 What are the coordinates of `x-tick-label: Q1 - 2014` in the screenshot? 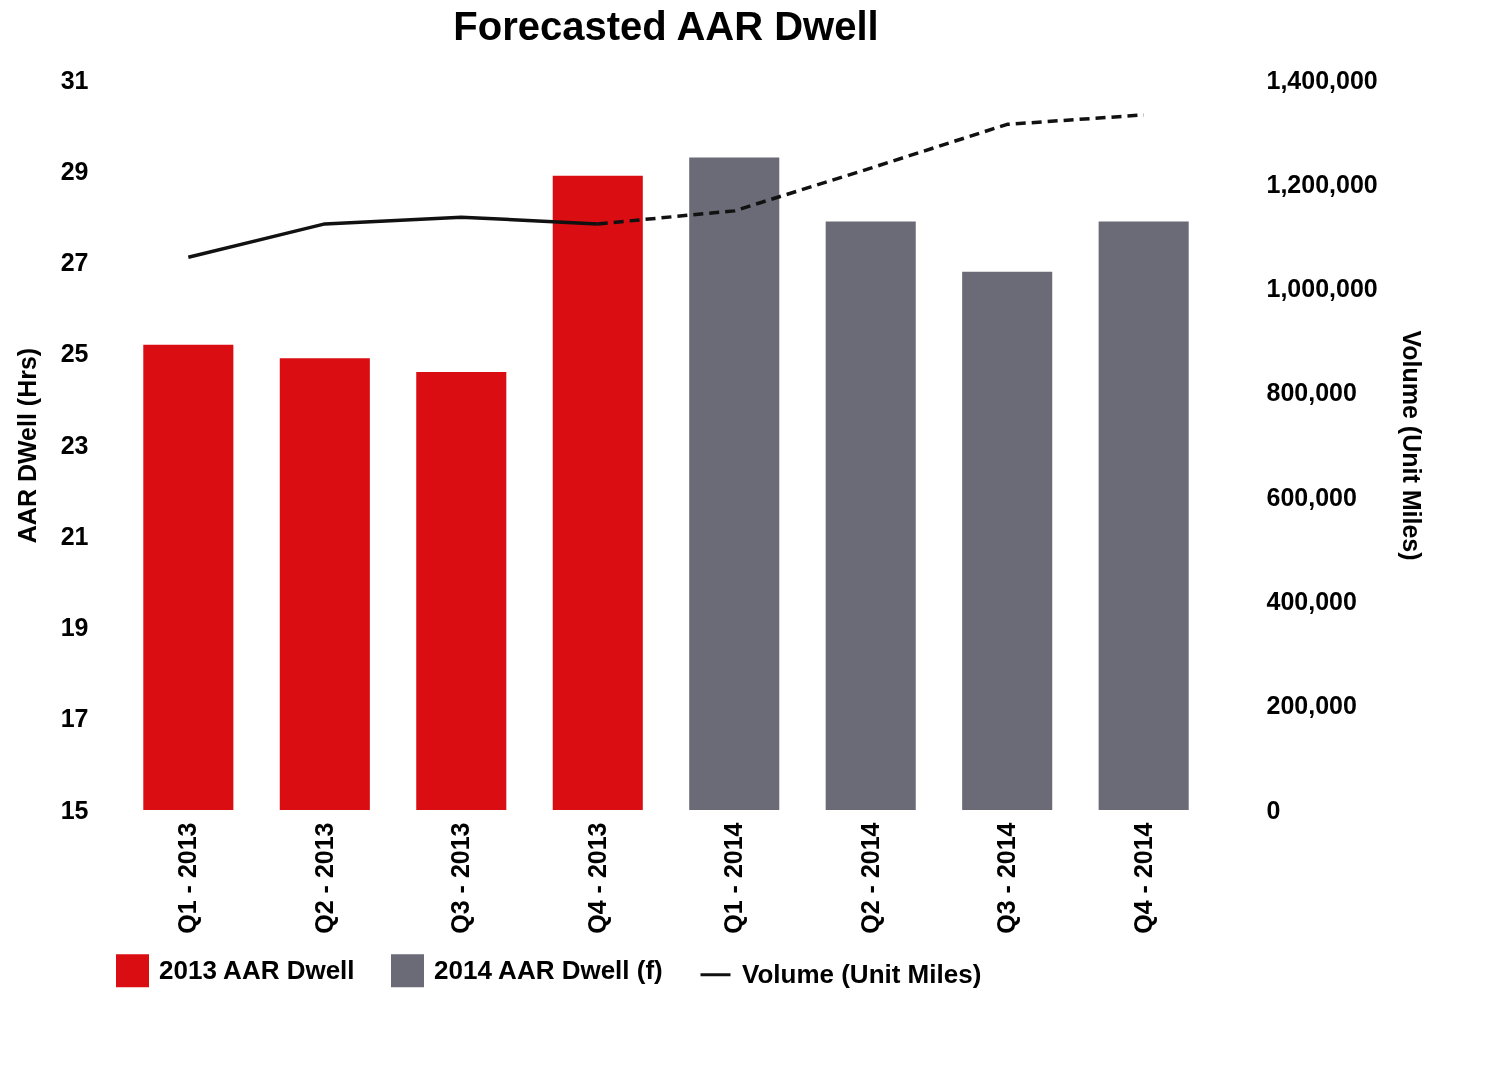 It's located at (733, 878).